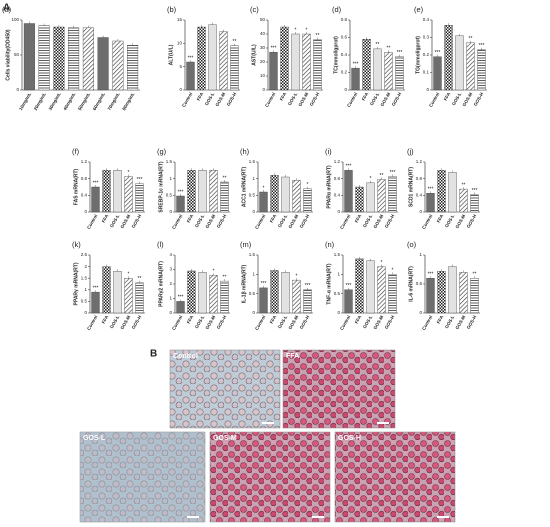 The width and height of the screenshot is (550, 527). What do you see at coordinates (253, 178) in the screenshot?
I see `y-tick-label: 1` at bounding box center [253, 178].